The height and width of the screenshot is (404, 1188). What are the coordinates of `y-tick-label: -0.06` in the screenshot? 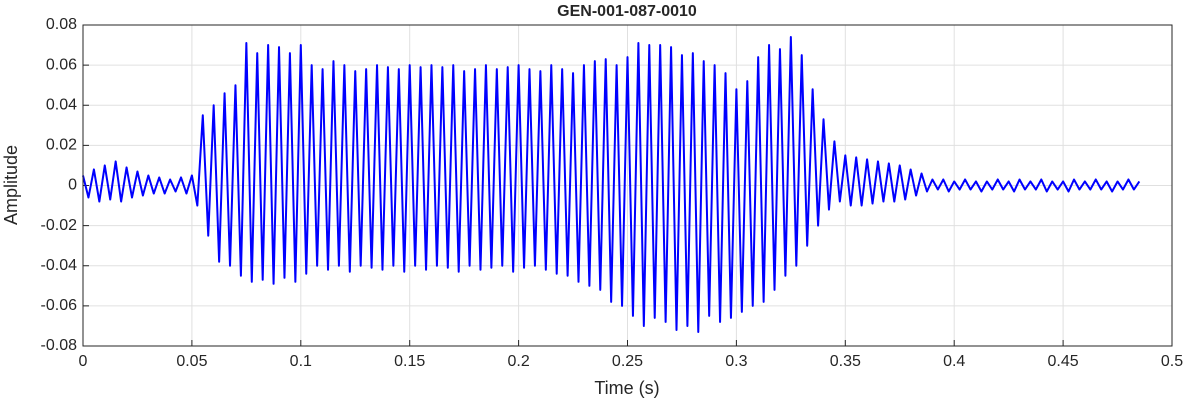 It's located at (59, 305).